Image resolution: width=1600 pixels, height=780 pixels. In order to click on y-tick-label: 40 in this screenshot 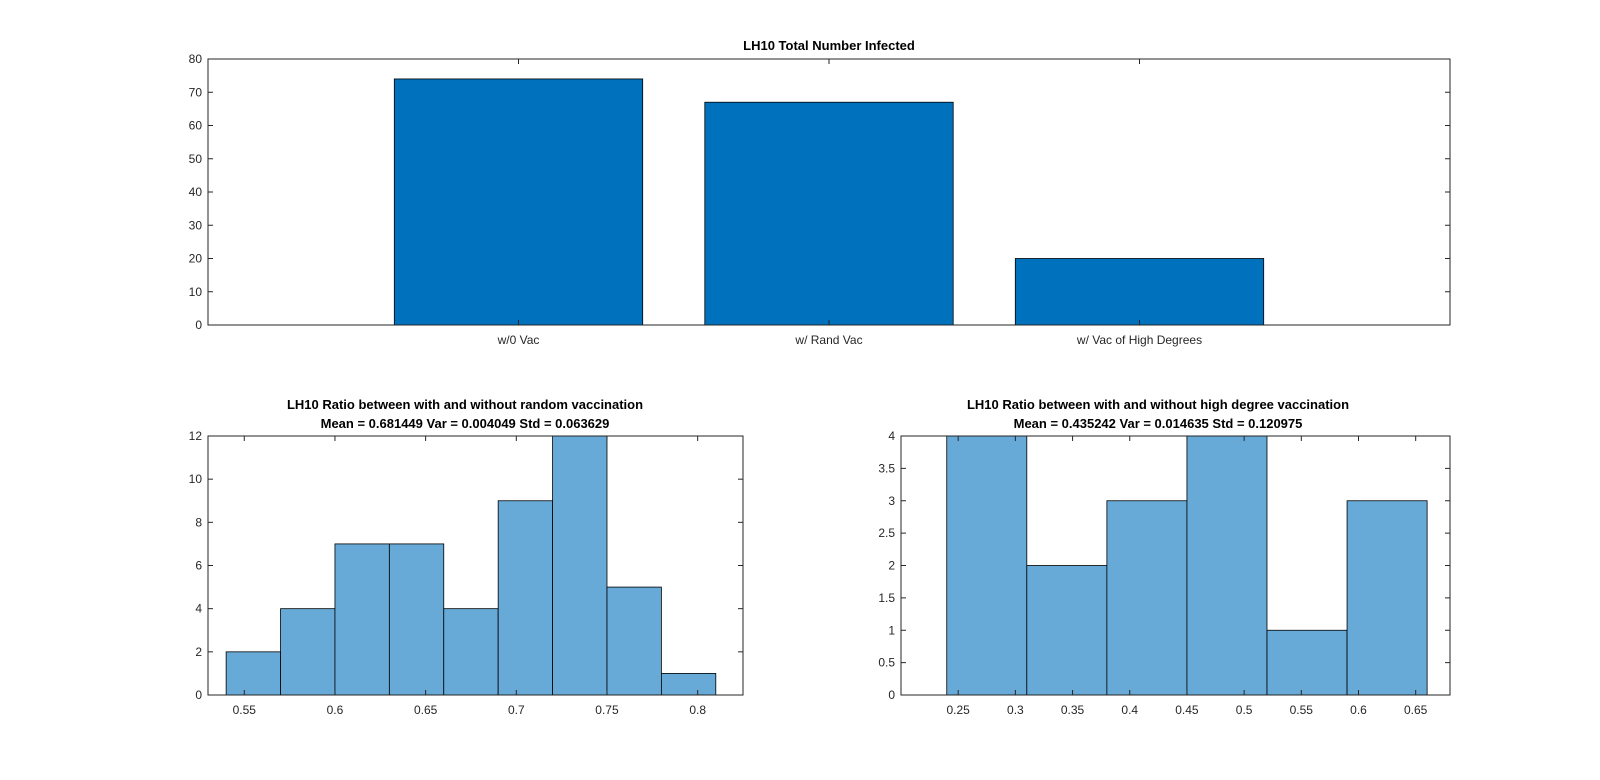, I will do `click(196, 192)`.